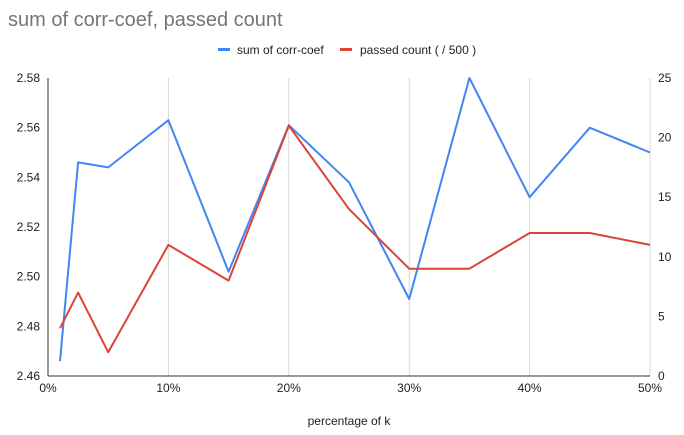 Image resolution: width=684 pixels, height=435 pixels. I want to click on y-left-tick-label: 2.56, so click(29, 128).